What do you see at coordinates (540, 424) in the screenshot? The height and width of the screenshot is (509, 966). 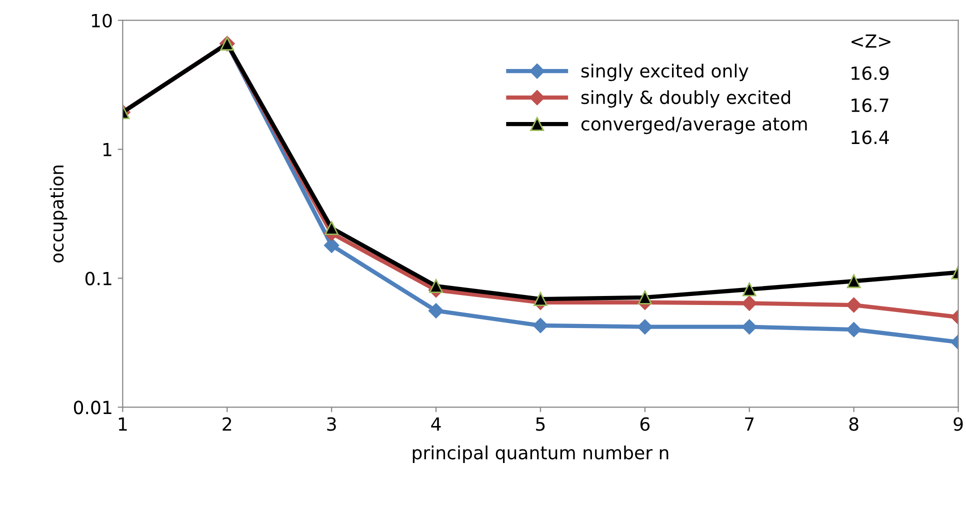 I see `x-tick-label: 5` at bounding box center [540, 424].